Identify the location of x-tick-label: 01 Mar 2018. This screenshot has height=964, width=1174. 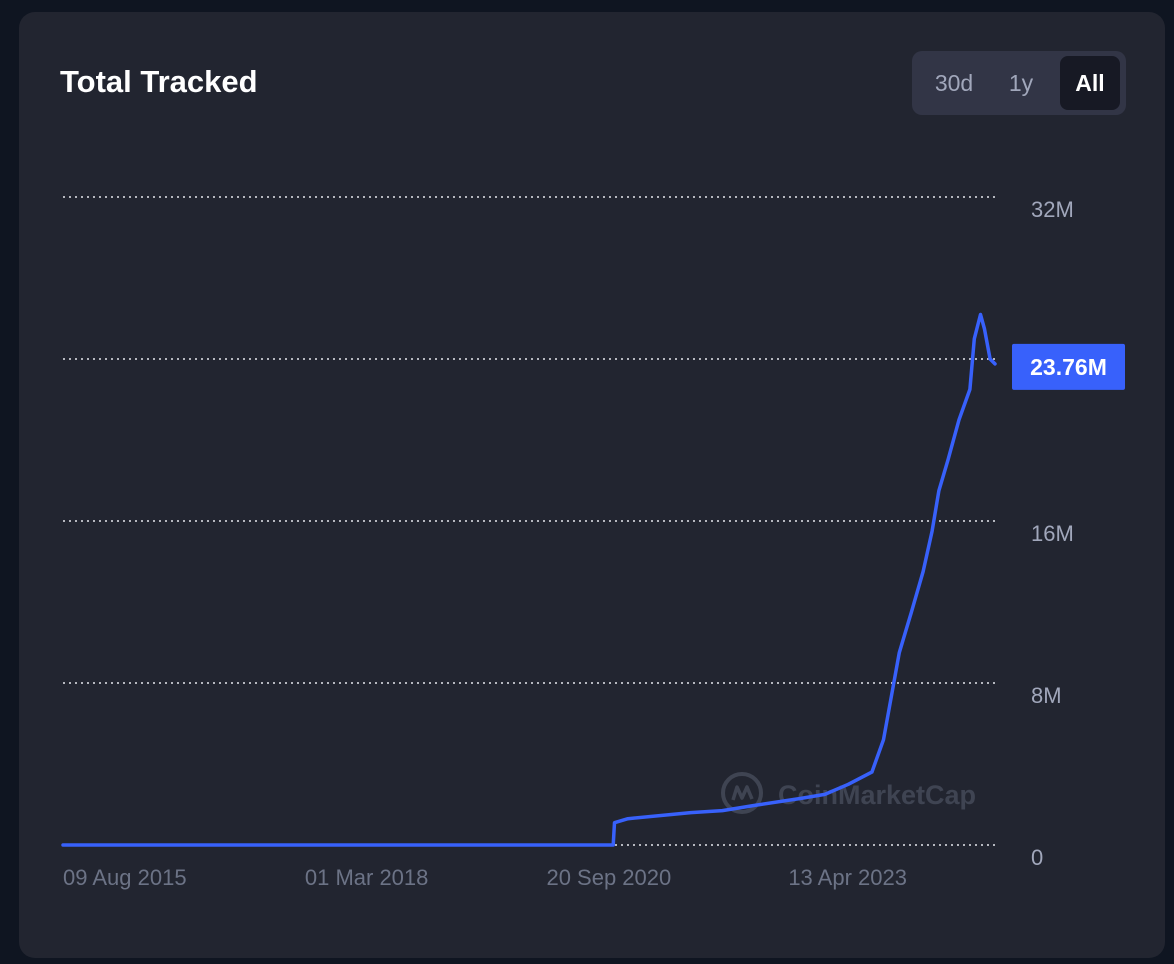
(367, 877).